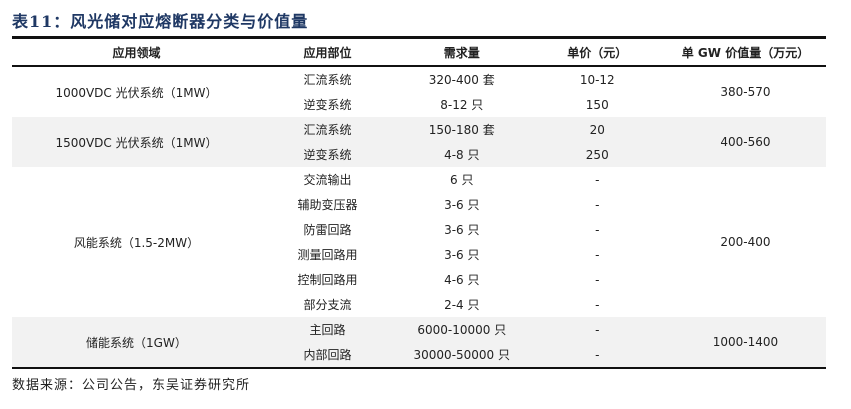 This screenshot has width=851, height=409. Describe the element at coordinates (462, 154) in the screenshot. I see `cell-quantity: 4-8 只` at that location.